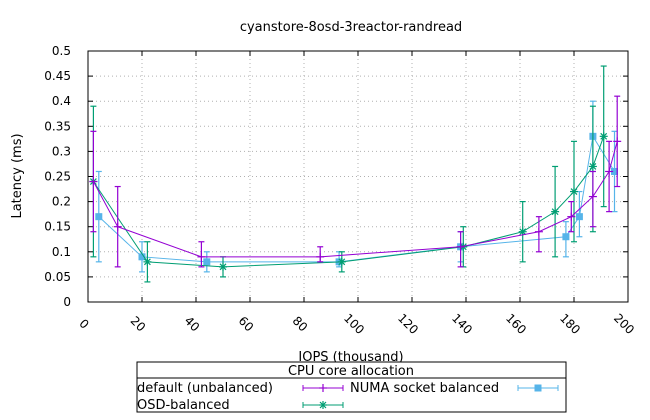  What do you see at coordinates (61, 101) in the screenshot?
I see `y-tick-label: 0.4` at bounding box center [61, 101].